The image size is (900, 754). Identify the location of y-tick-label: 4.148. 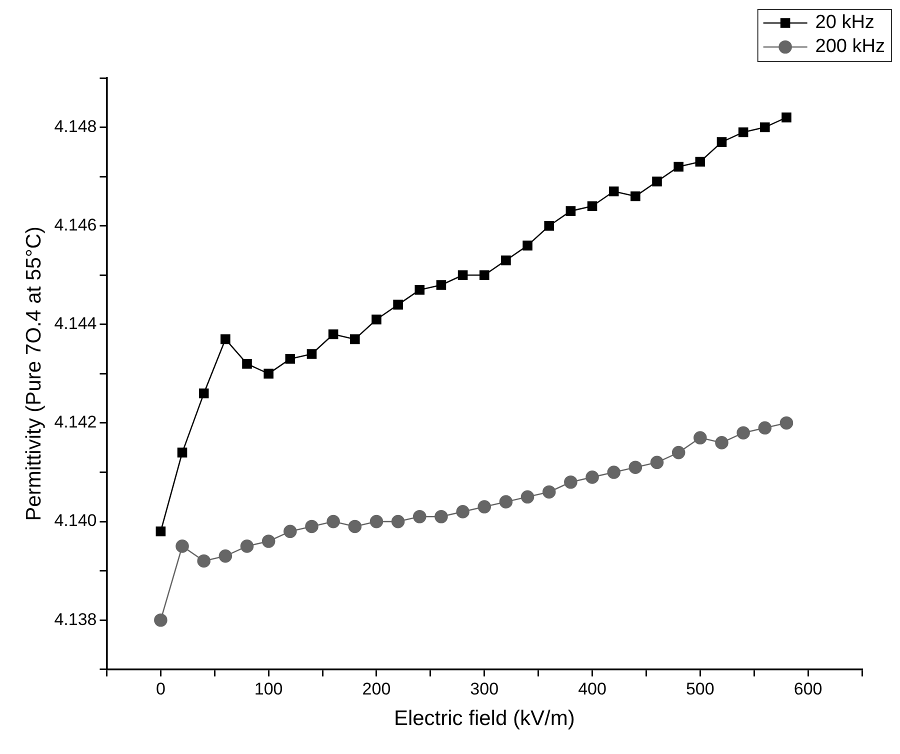
(75, 126).